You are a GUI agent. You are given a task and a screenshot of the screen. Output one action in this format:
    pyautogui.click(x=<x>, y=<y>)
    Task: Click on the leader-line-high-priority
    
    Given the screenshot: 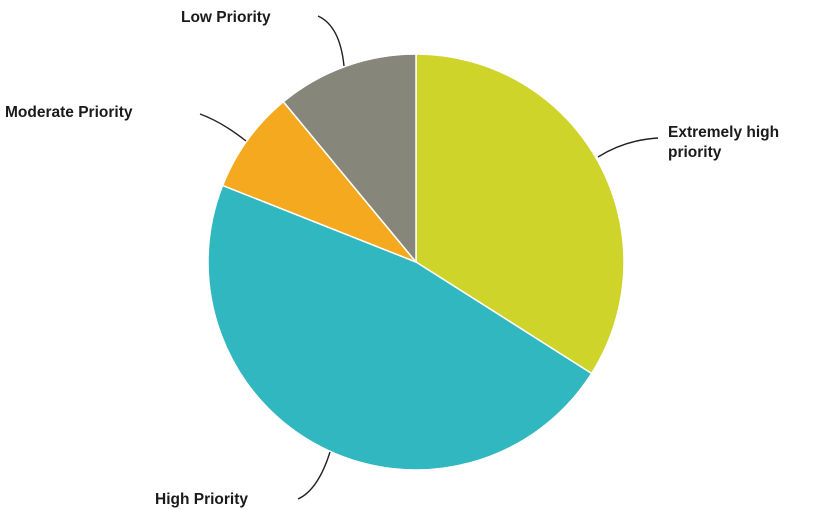 What is the action you would take?
    pyautogui.click(x=314, y=475)
    